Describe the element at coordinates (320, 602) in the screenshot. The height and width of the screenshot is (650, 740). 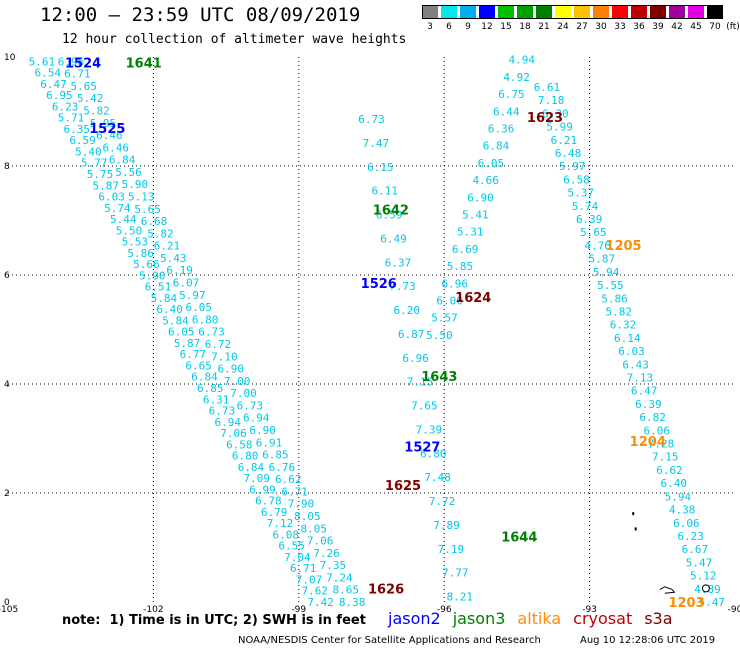
I see `wave-height-value: 7.42` at that location.